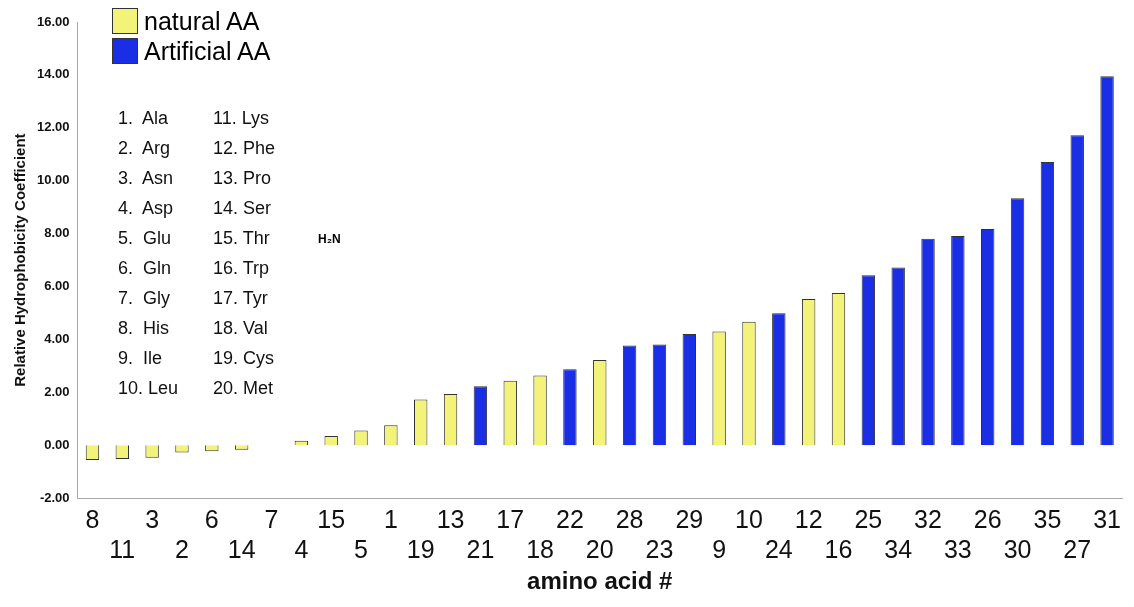 Image resolution: width=1134 pixels, height=607 pixels. I want to click on y-axis-title: Relative Hydrophobicity Coefficient, so click(20, 260).